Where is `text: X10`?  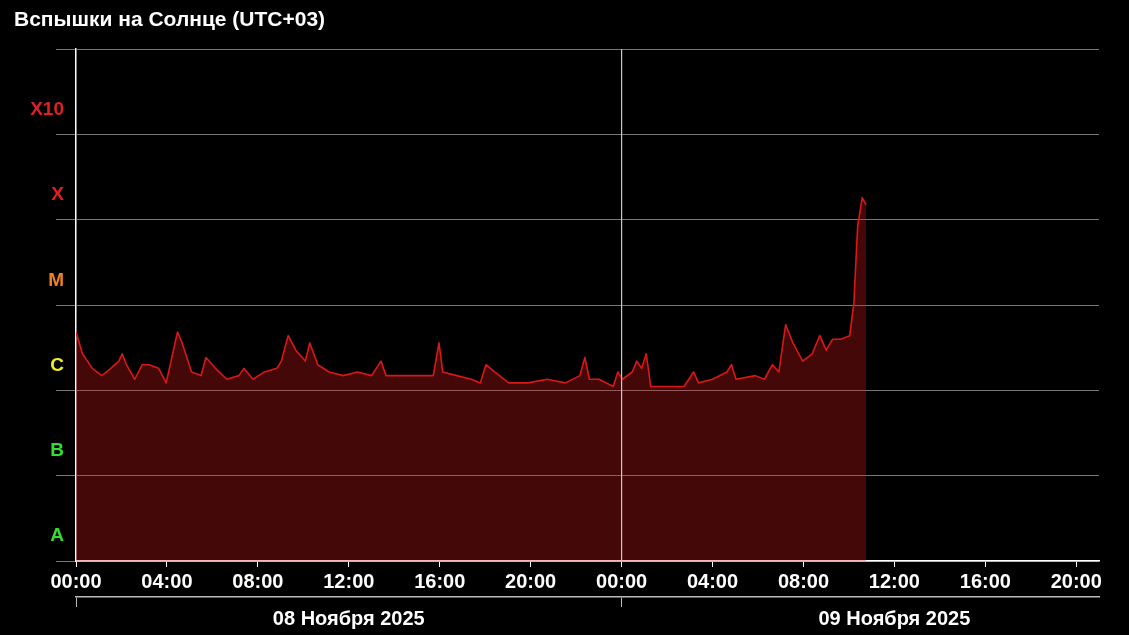
text: X10 is located at coordinates (47, 108).